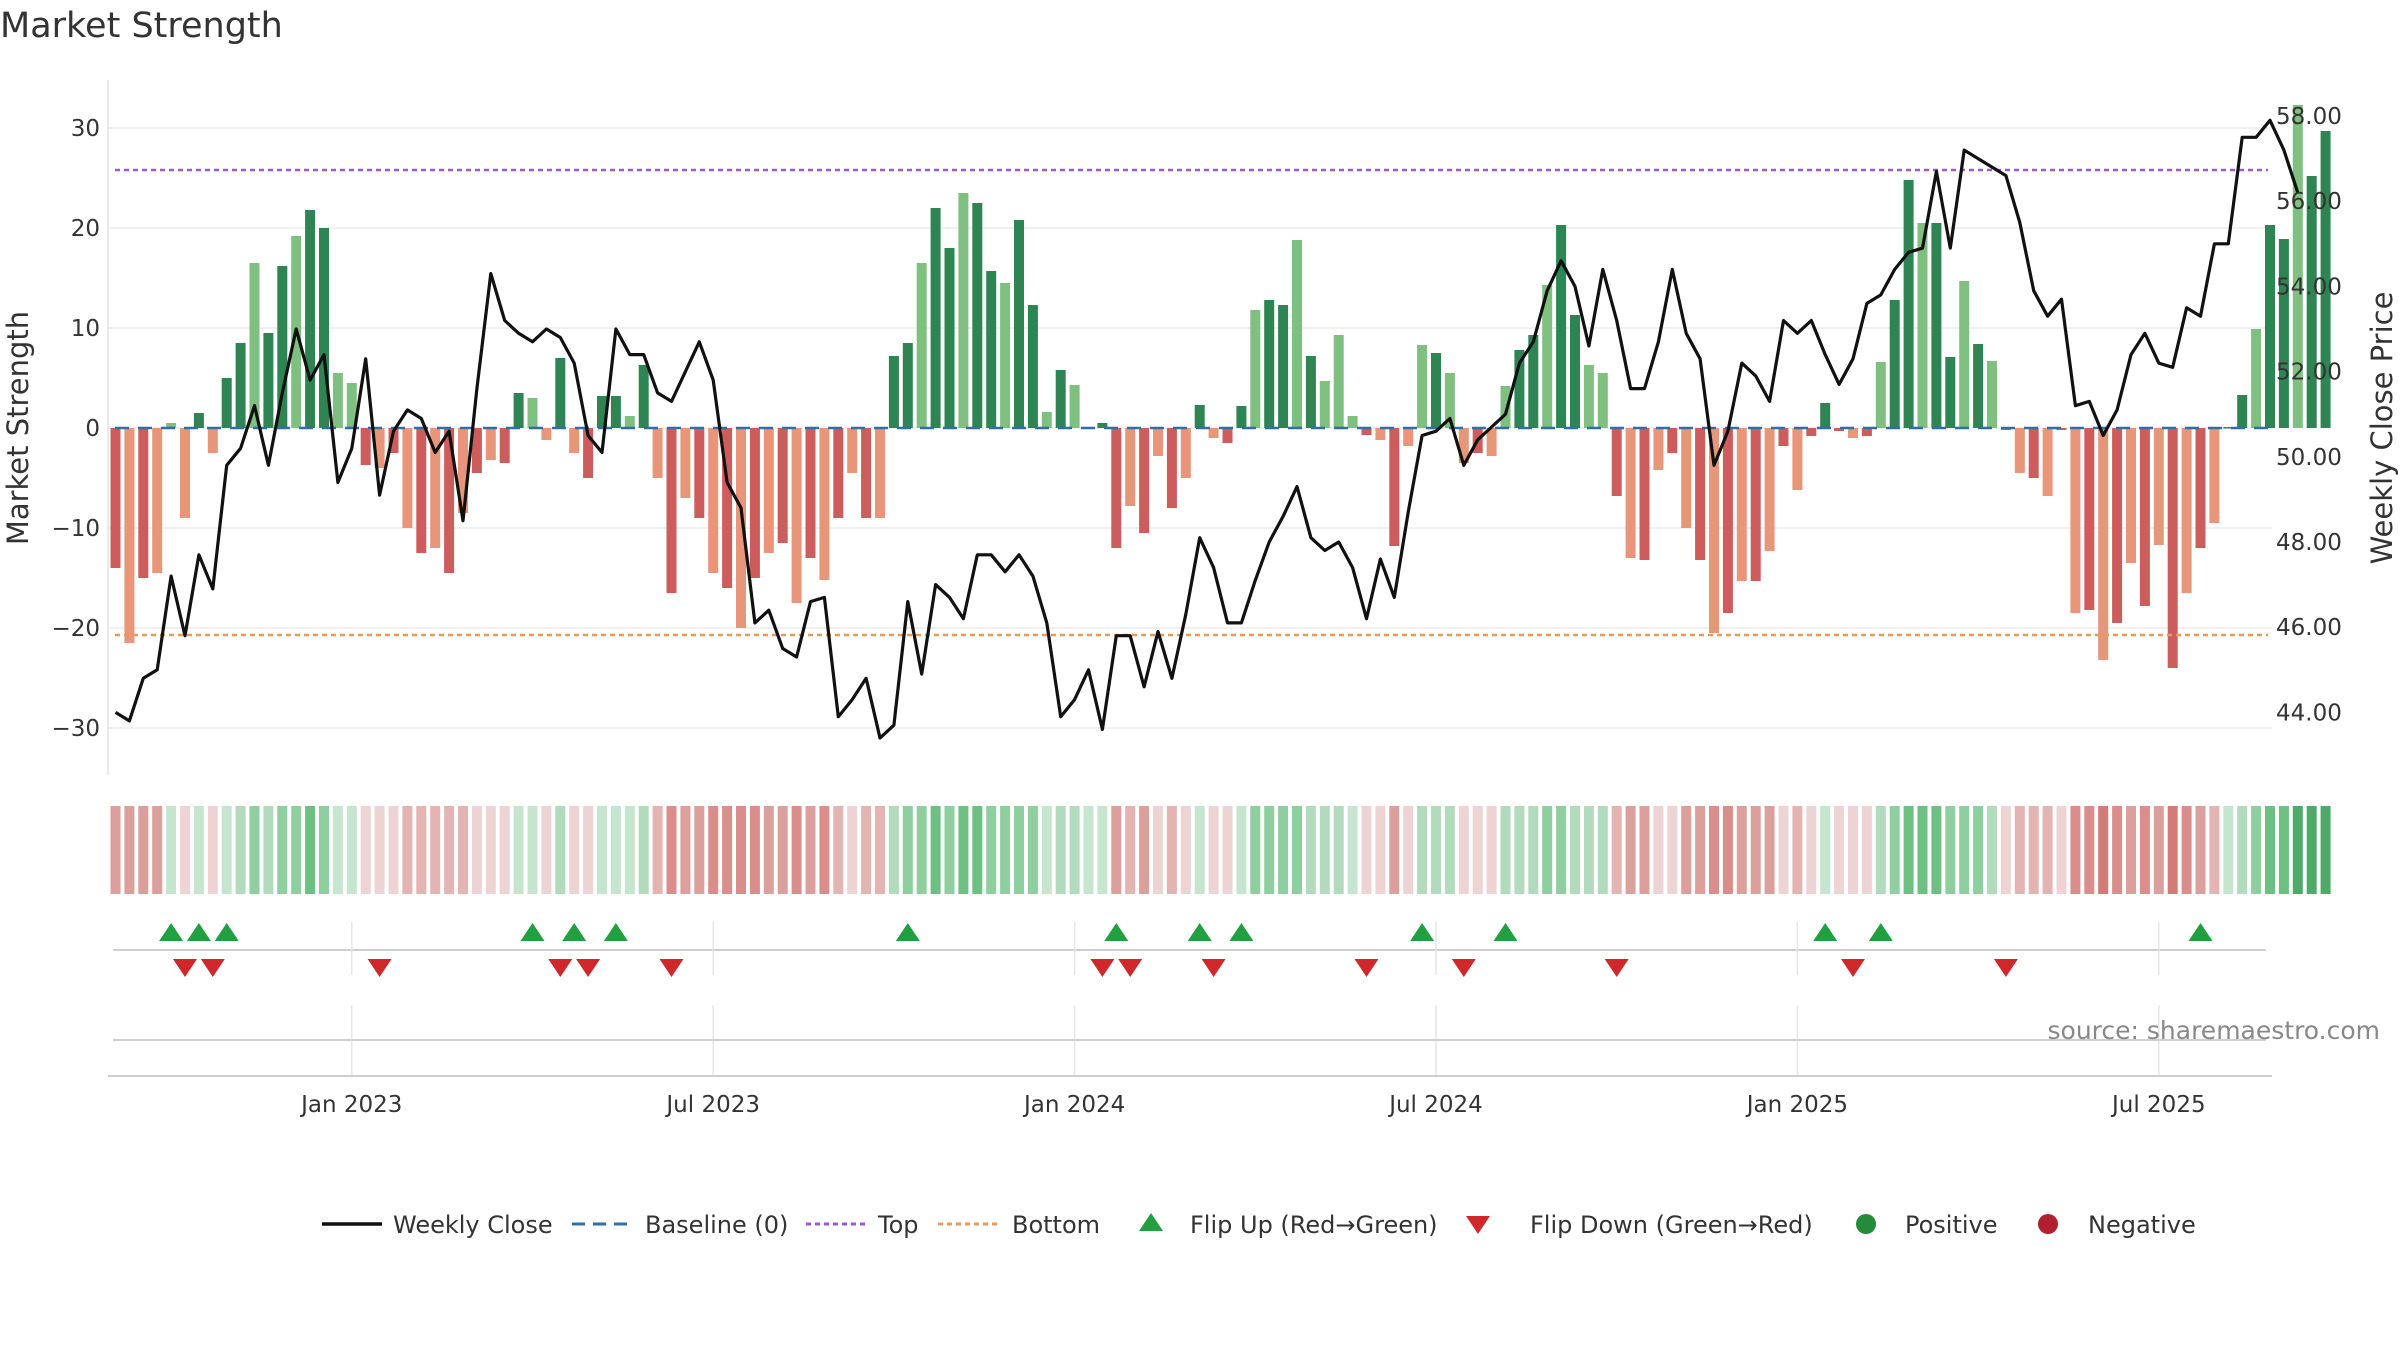 The height and width of the screenshot is (1350, 2400). What do you see at coordinates (1151, 1222) in the screenshot?
I see `legend-flip-up-icon` at bounding box center [1151, 1222].